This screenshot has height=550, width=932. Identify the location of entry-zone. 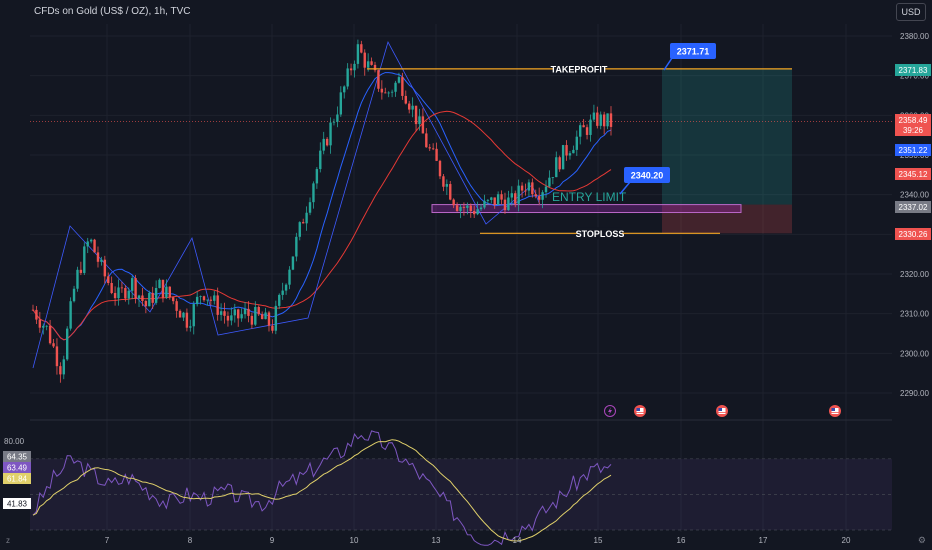
(586, 209).